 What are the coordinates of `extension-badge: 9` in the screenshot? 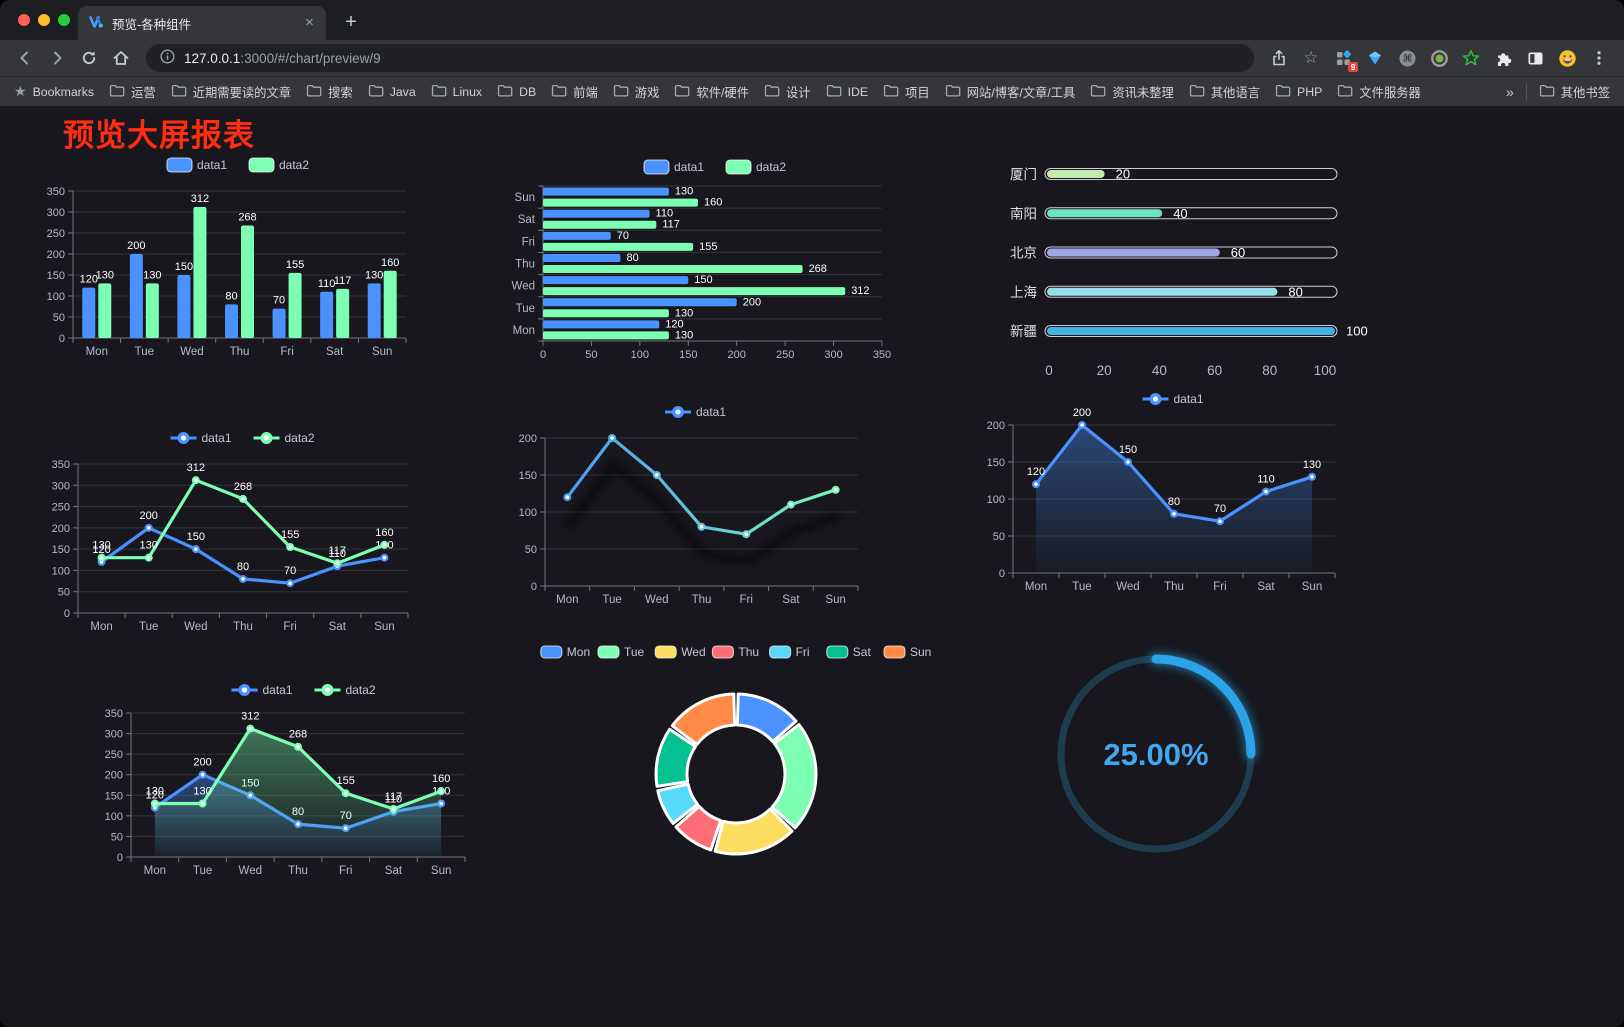 It's located at (1353, 67).